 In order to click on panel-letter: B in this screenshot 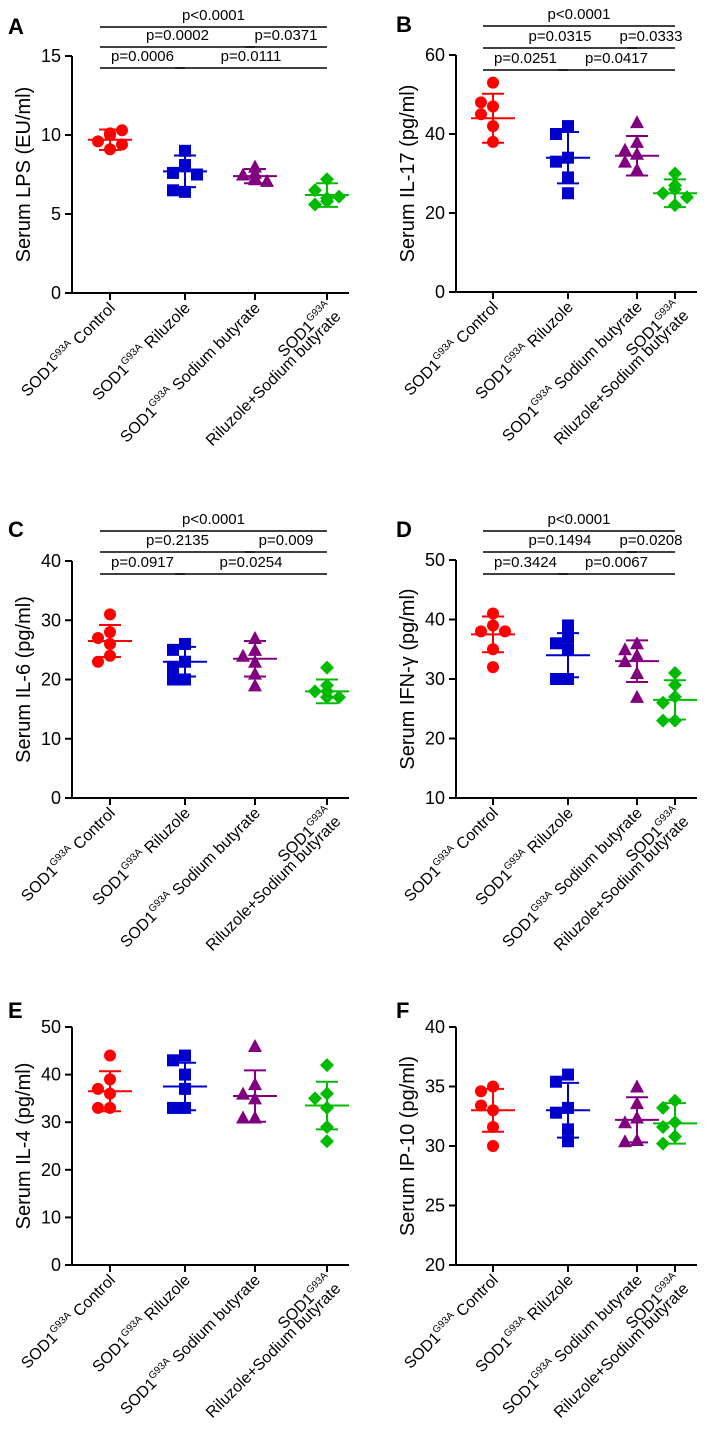, I will do `click(404, 24)`.